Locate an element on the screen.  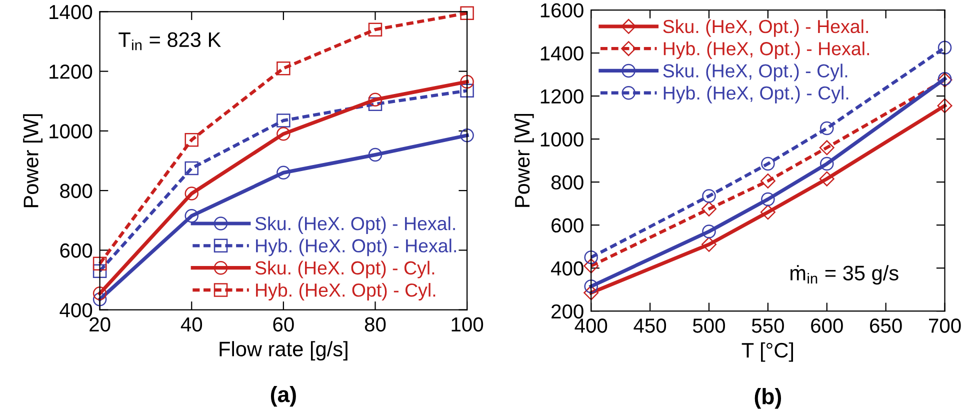
legend-label: Sku. (HeX. Opt) - Cyl. is located at coordinates (344, 269).